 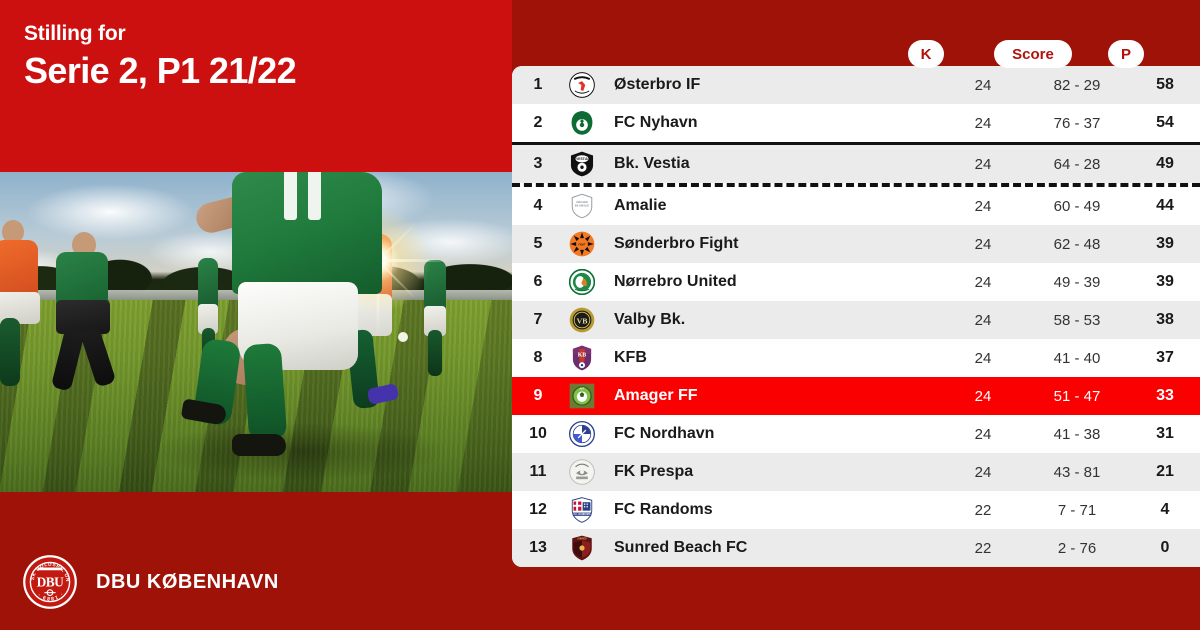 What do you see at coordinates (652, 163) in the screenshot?
I see `row-team-name: Bk. Vestia` at bounding box center [652, 163].